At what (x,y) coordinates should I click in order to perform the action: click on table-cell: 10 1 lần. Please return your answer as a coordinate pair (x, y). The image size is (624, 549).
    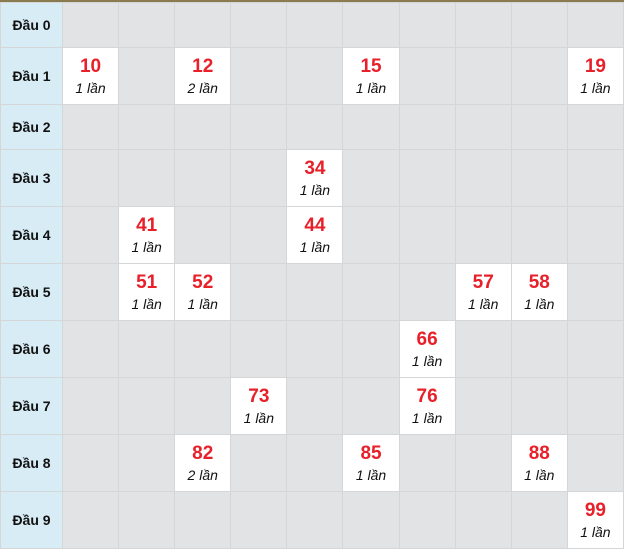
    Looking at the image, I should click on (90, 76).